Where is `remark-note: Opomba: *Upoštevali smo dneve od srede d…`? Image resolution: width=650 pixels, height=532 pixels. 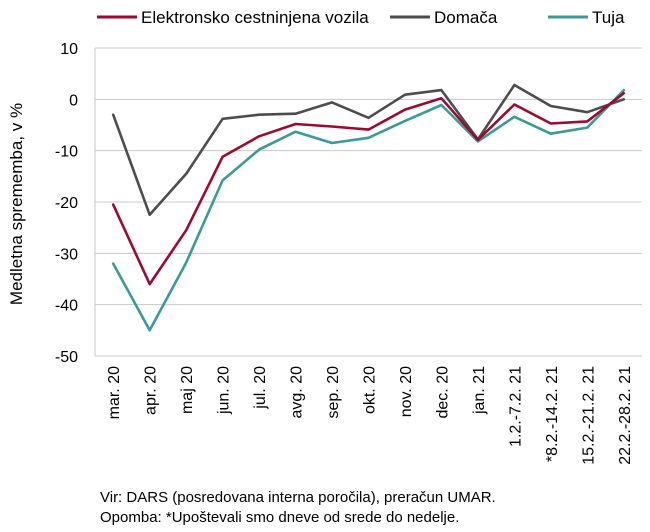
remark-note: Opomba: *Upoštevali smo dneve od srede d… is located at coordinates (280, 517).